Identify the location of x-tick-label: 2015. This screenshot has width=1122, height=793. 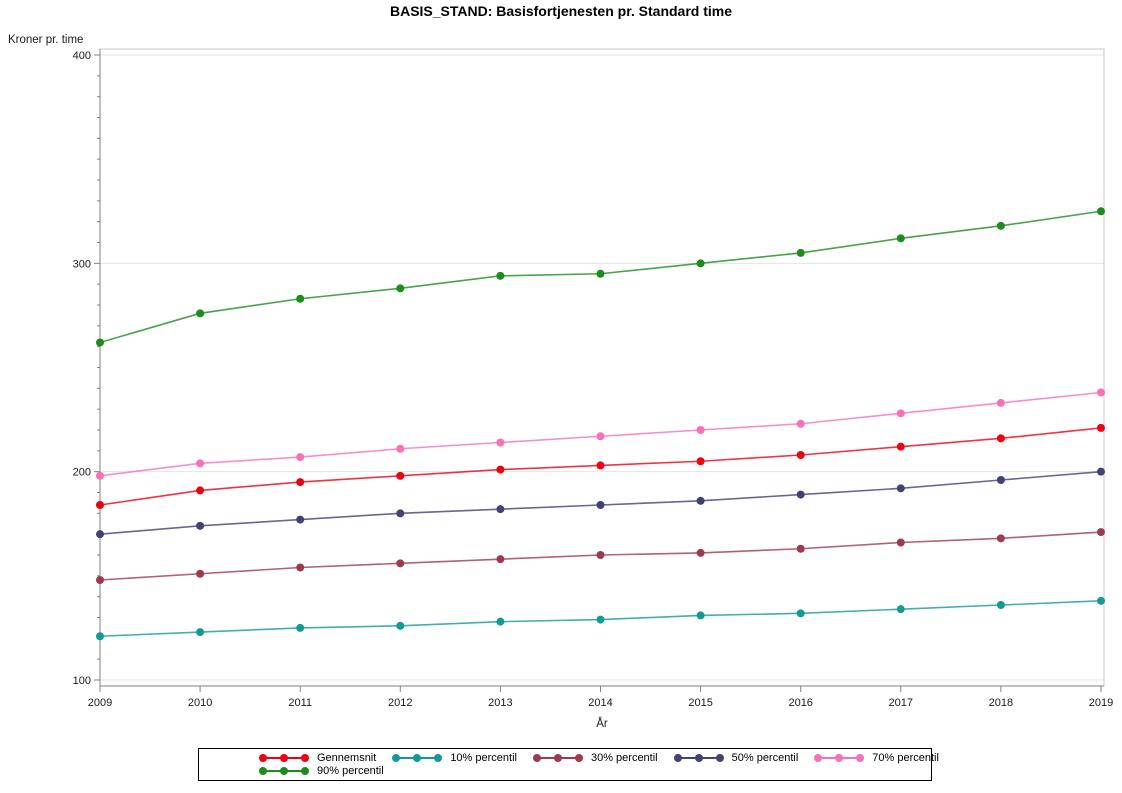
(700, 703).